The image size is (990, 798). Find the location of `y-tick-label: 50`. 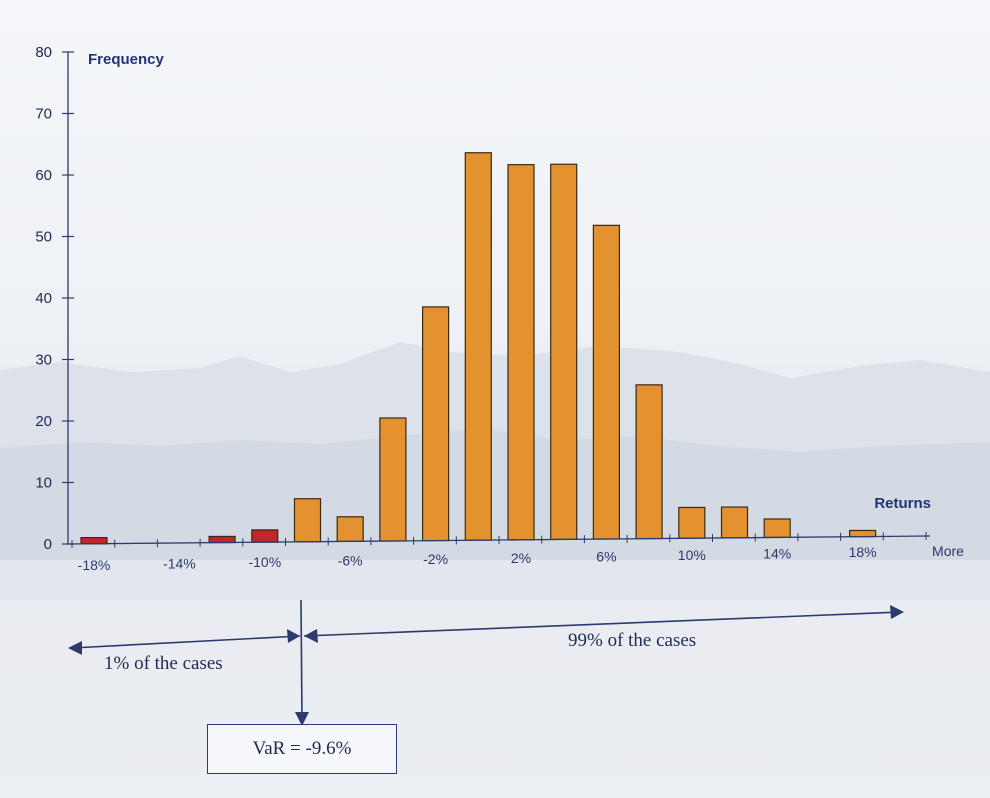

y-tick-label: 50 is located at coordinates (43, 237).